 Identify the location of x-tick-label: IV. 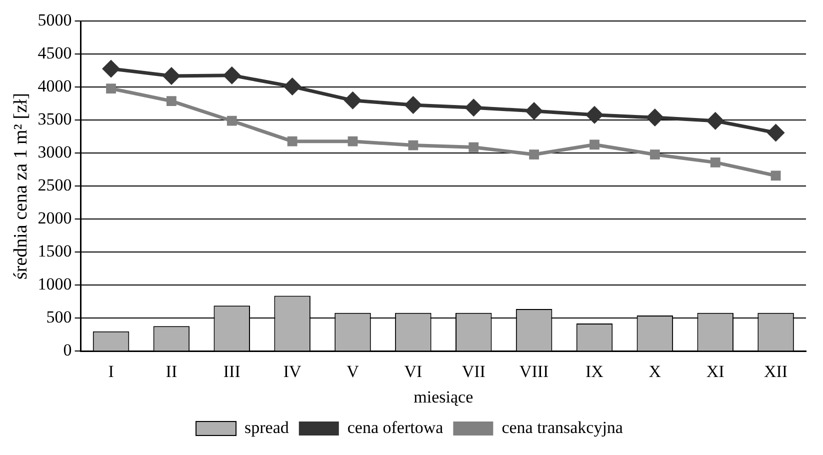
(292, 371).